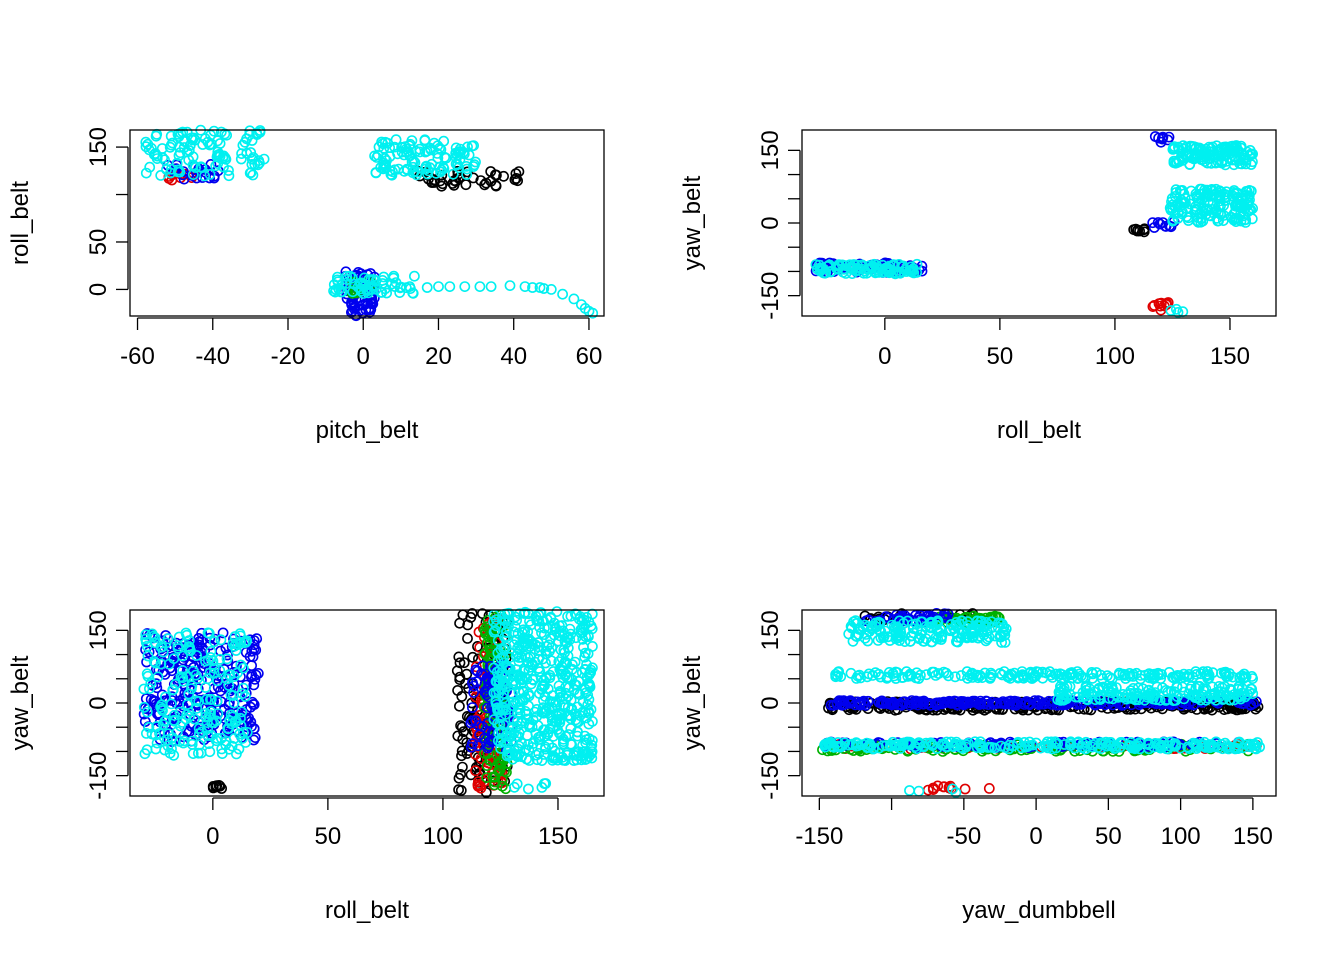 Image resolution: width=1344 pixels, height=960 pixels. Describe the element at coordinates (692, 222) in the screenshot. I see `y-axis-label: yaw_belt` at that location.